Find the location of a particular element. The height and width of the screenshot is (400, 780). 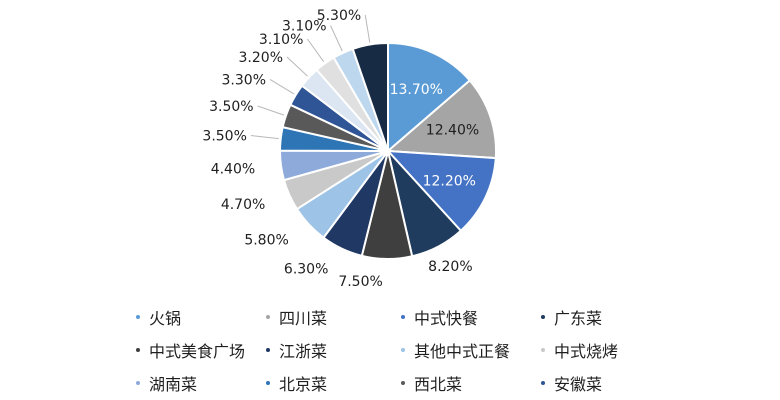

legend-label: 中式快餐 is located at coordinates (446, 318).